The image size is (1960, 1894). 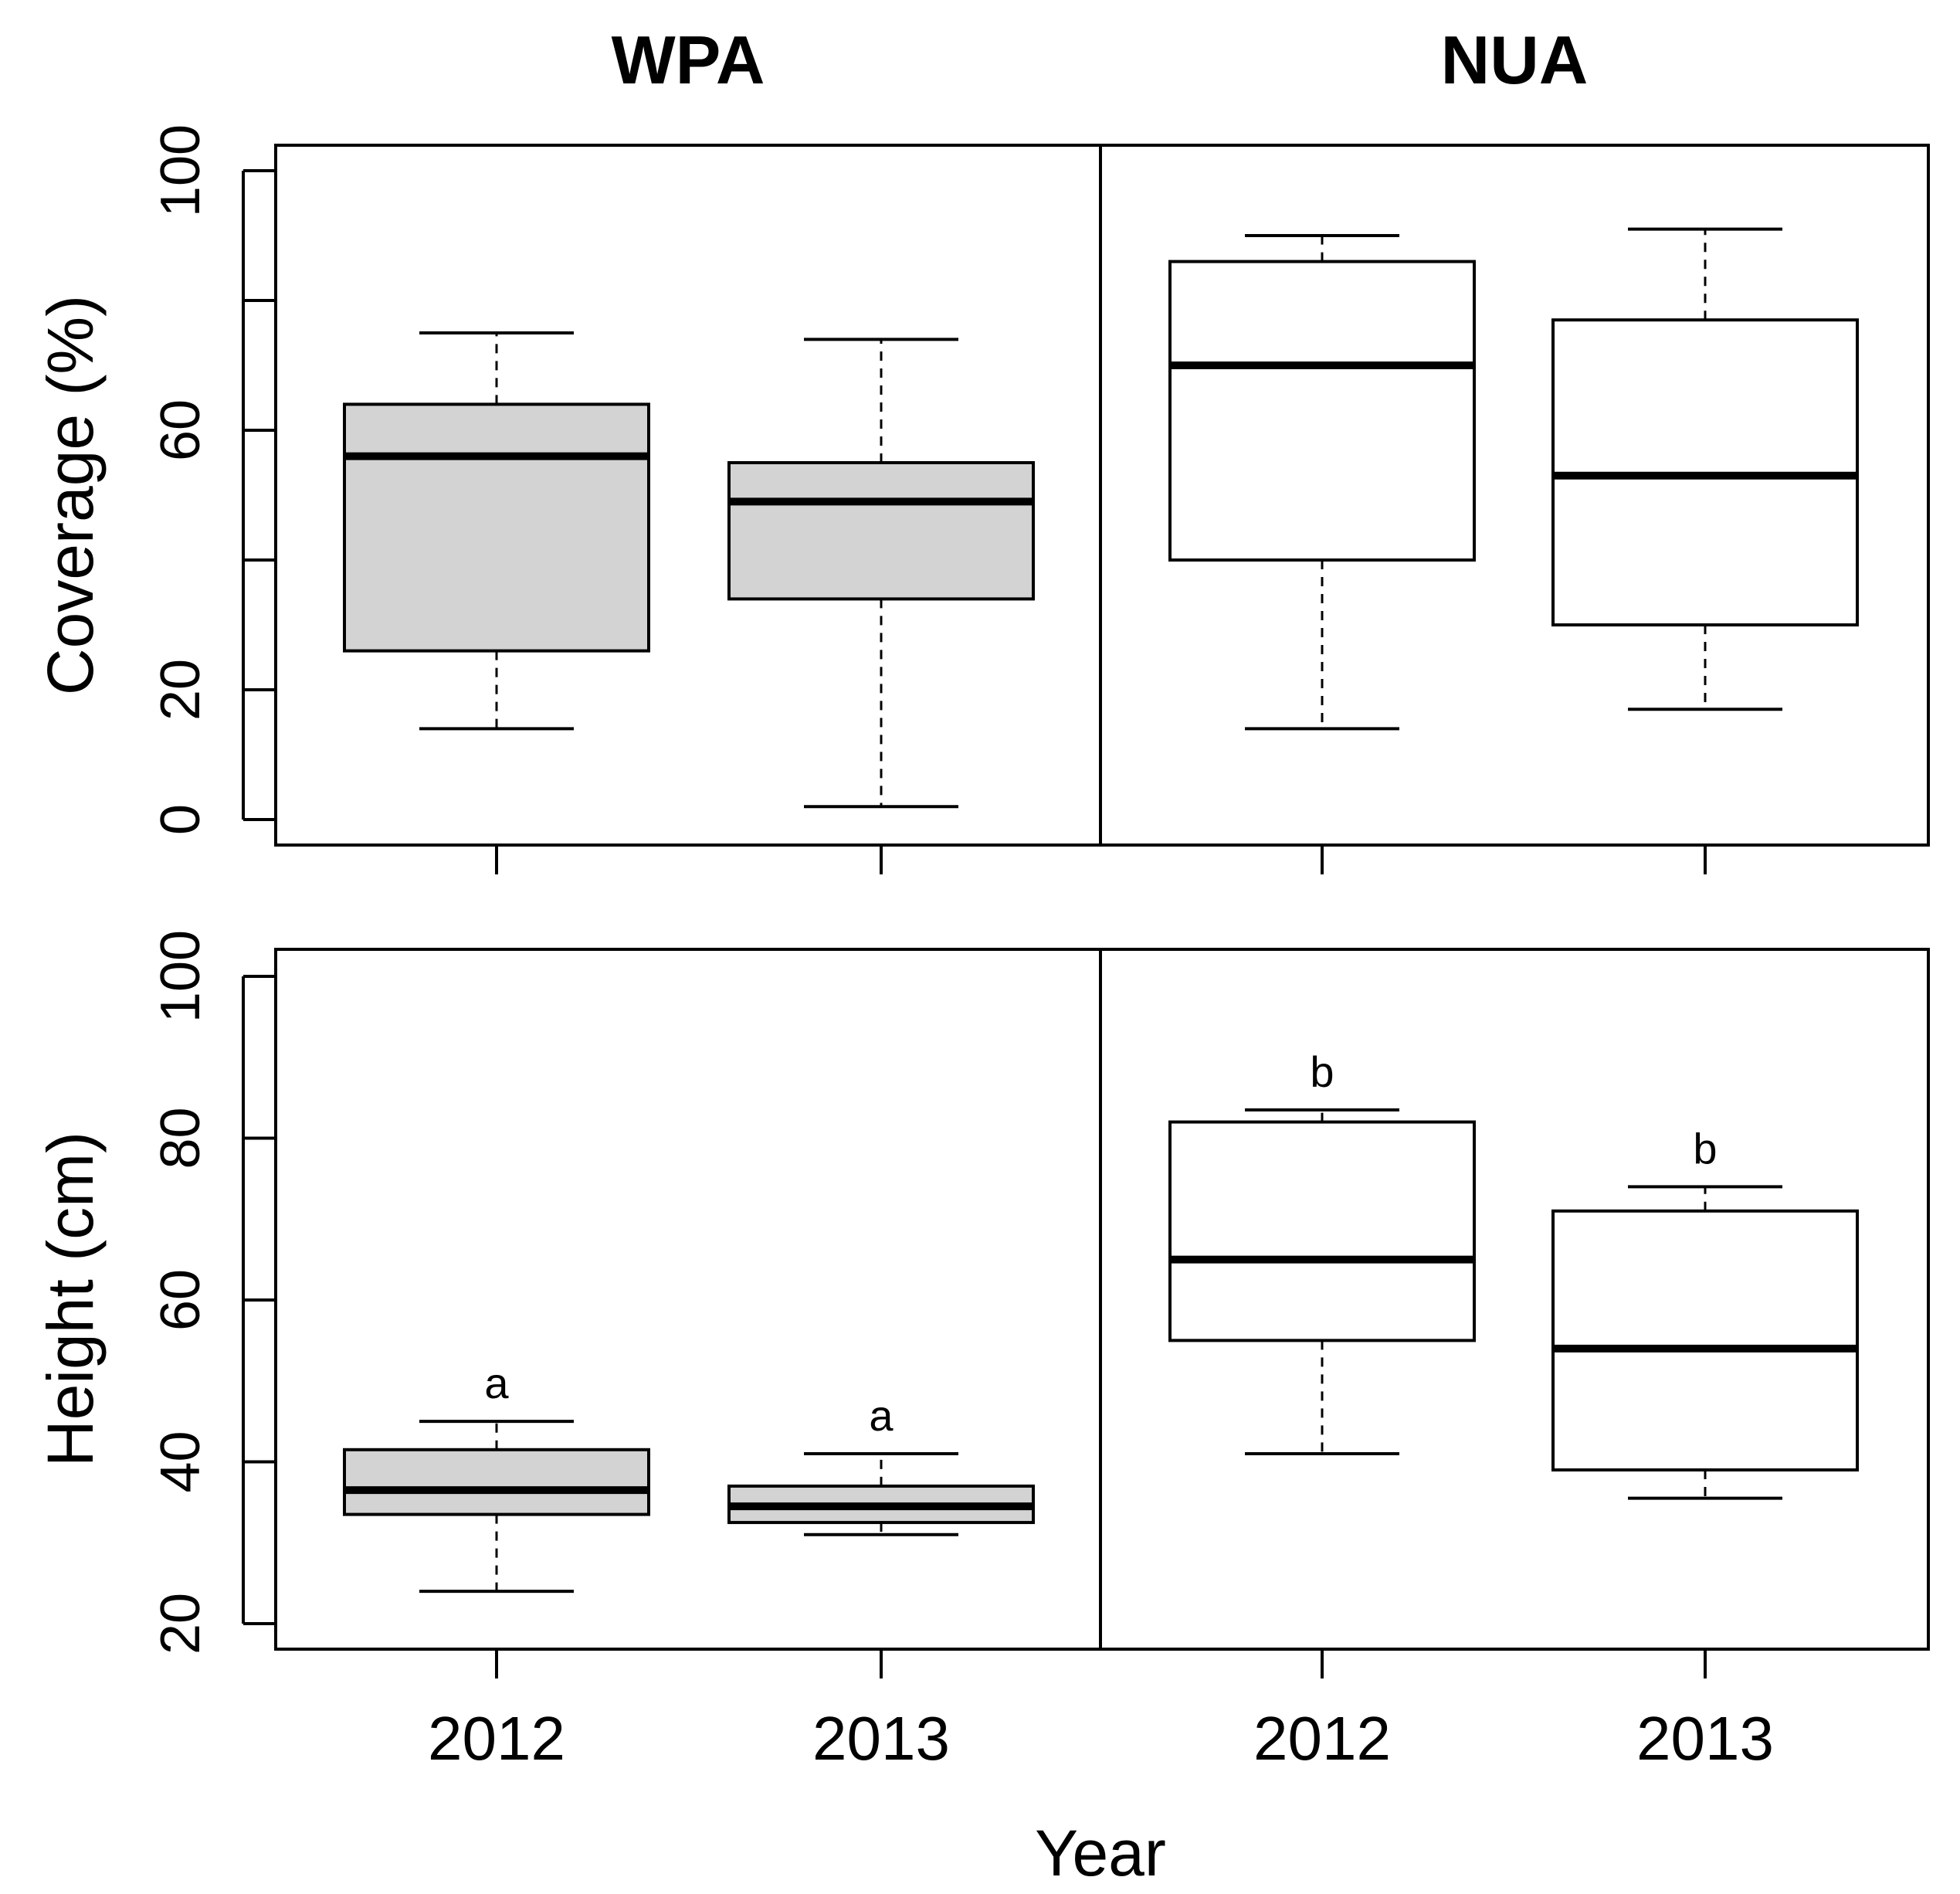 I want to click on height-y-tick-label: 40, so click(x=181, y=1461).